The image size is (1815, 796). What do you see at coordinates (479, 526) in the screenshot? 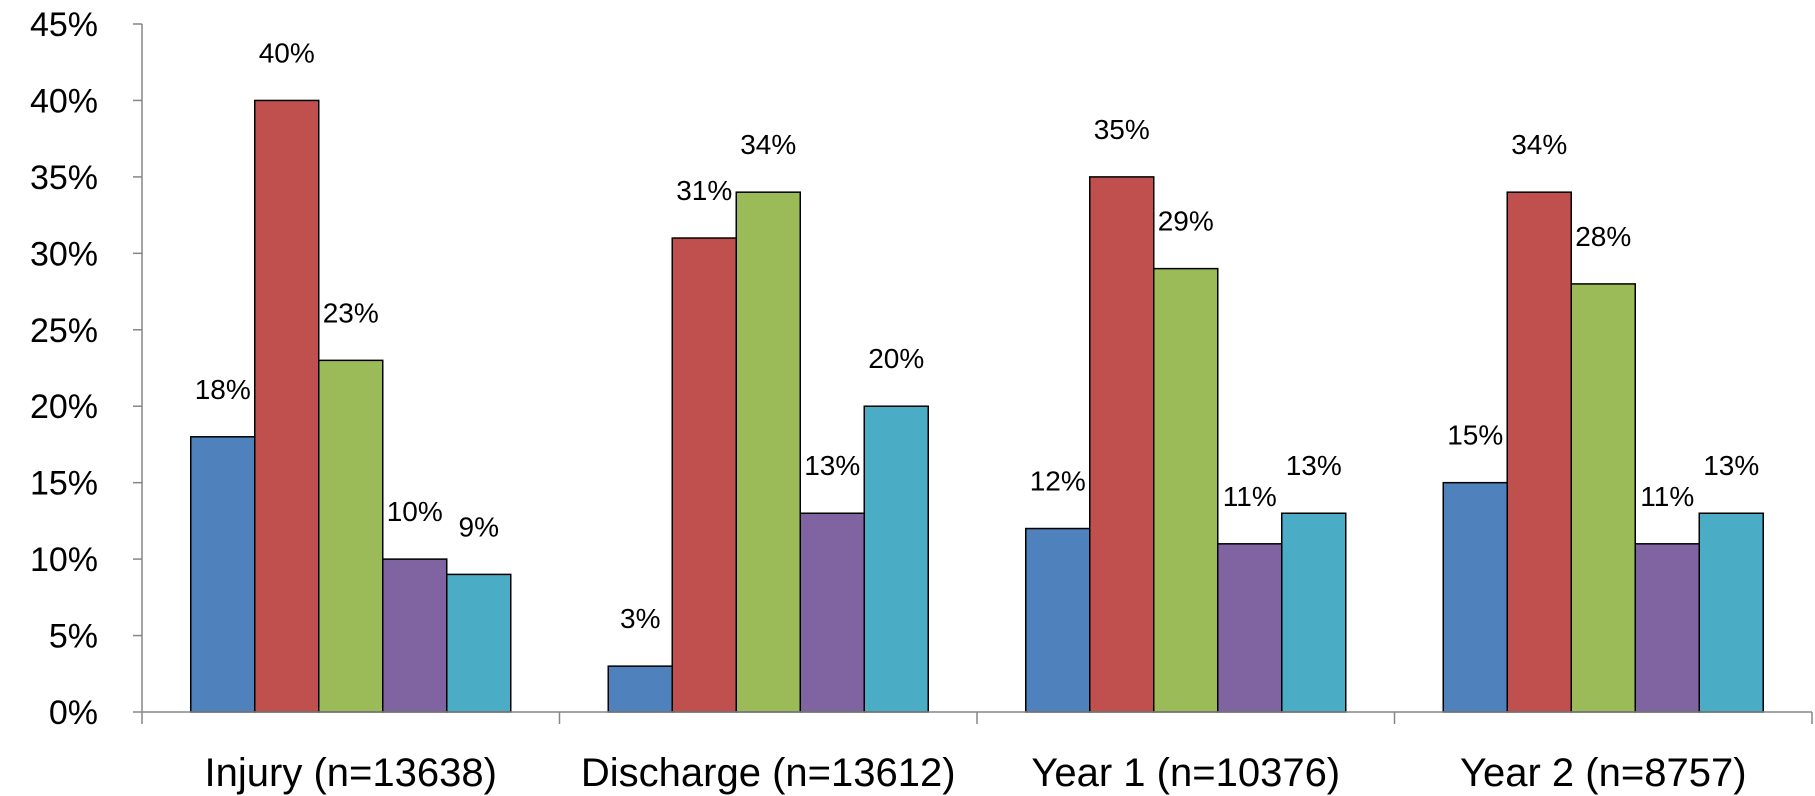
I see `data-label: 9%` at bounding box center [479, 526].